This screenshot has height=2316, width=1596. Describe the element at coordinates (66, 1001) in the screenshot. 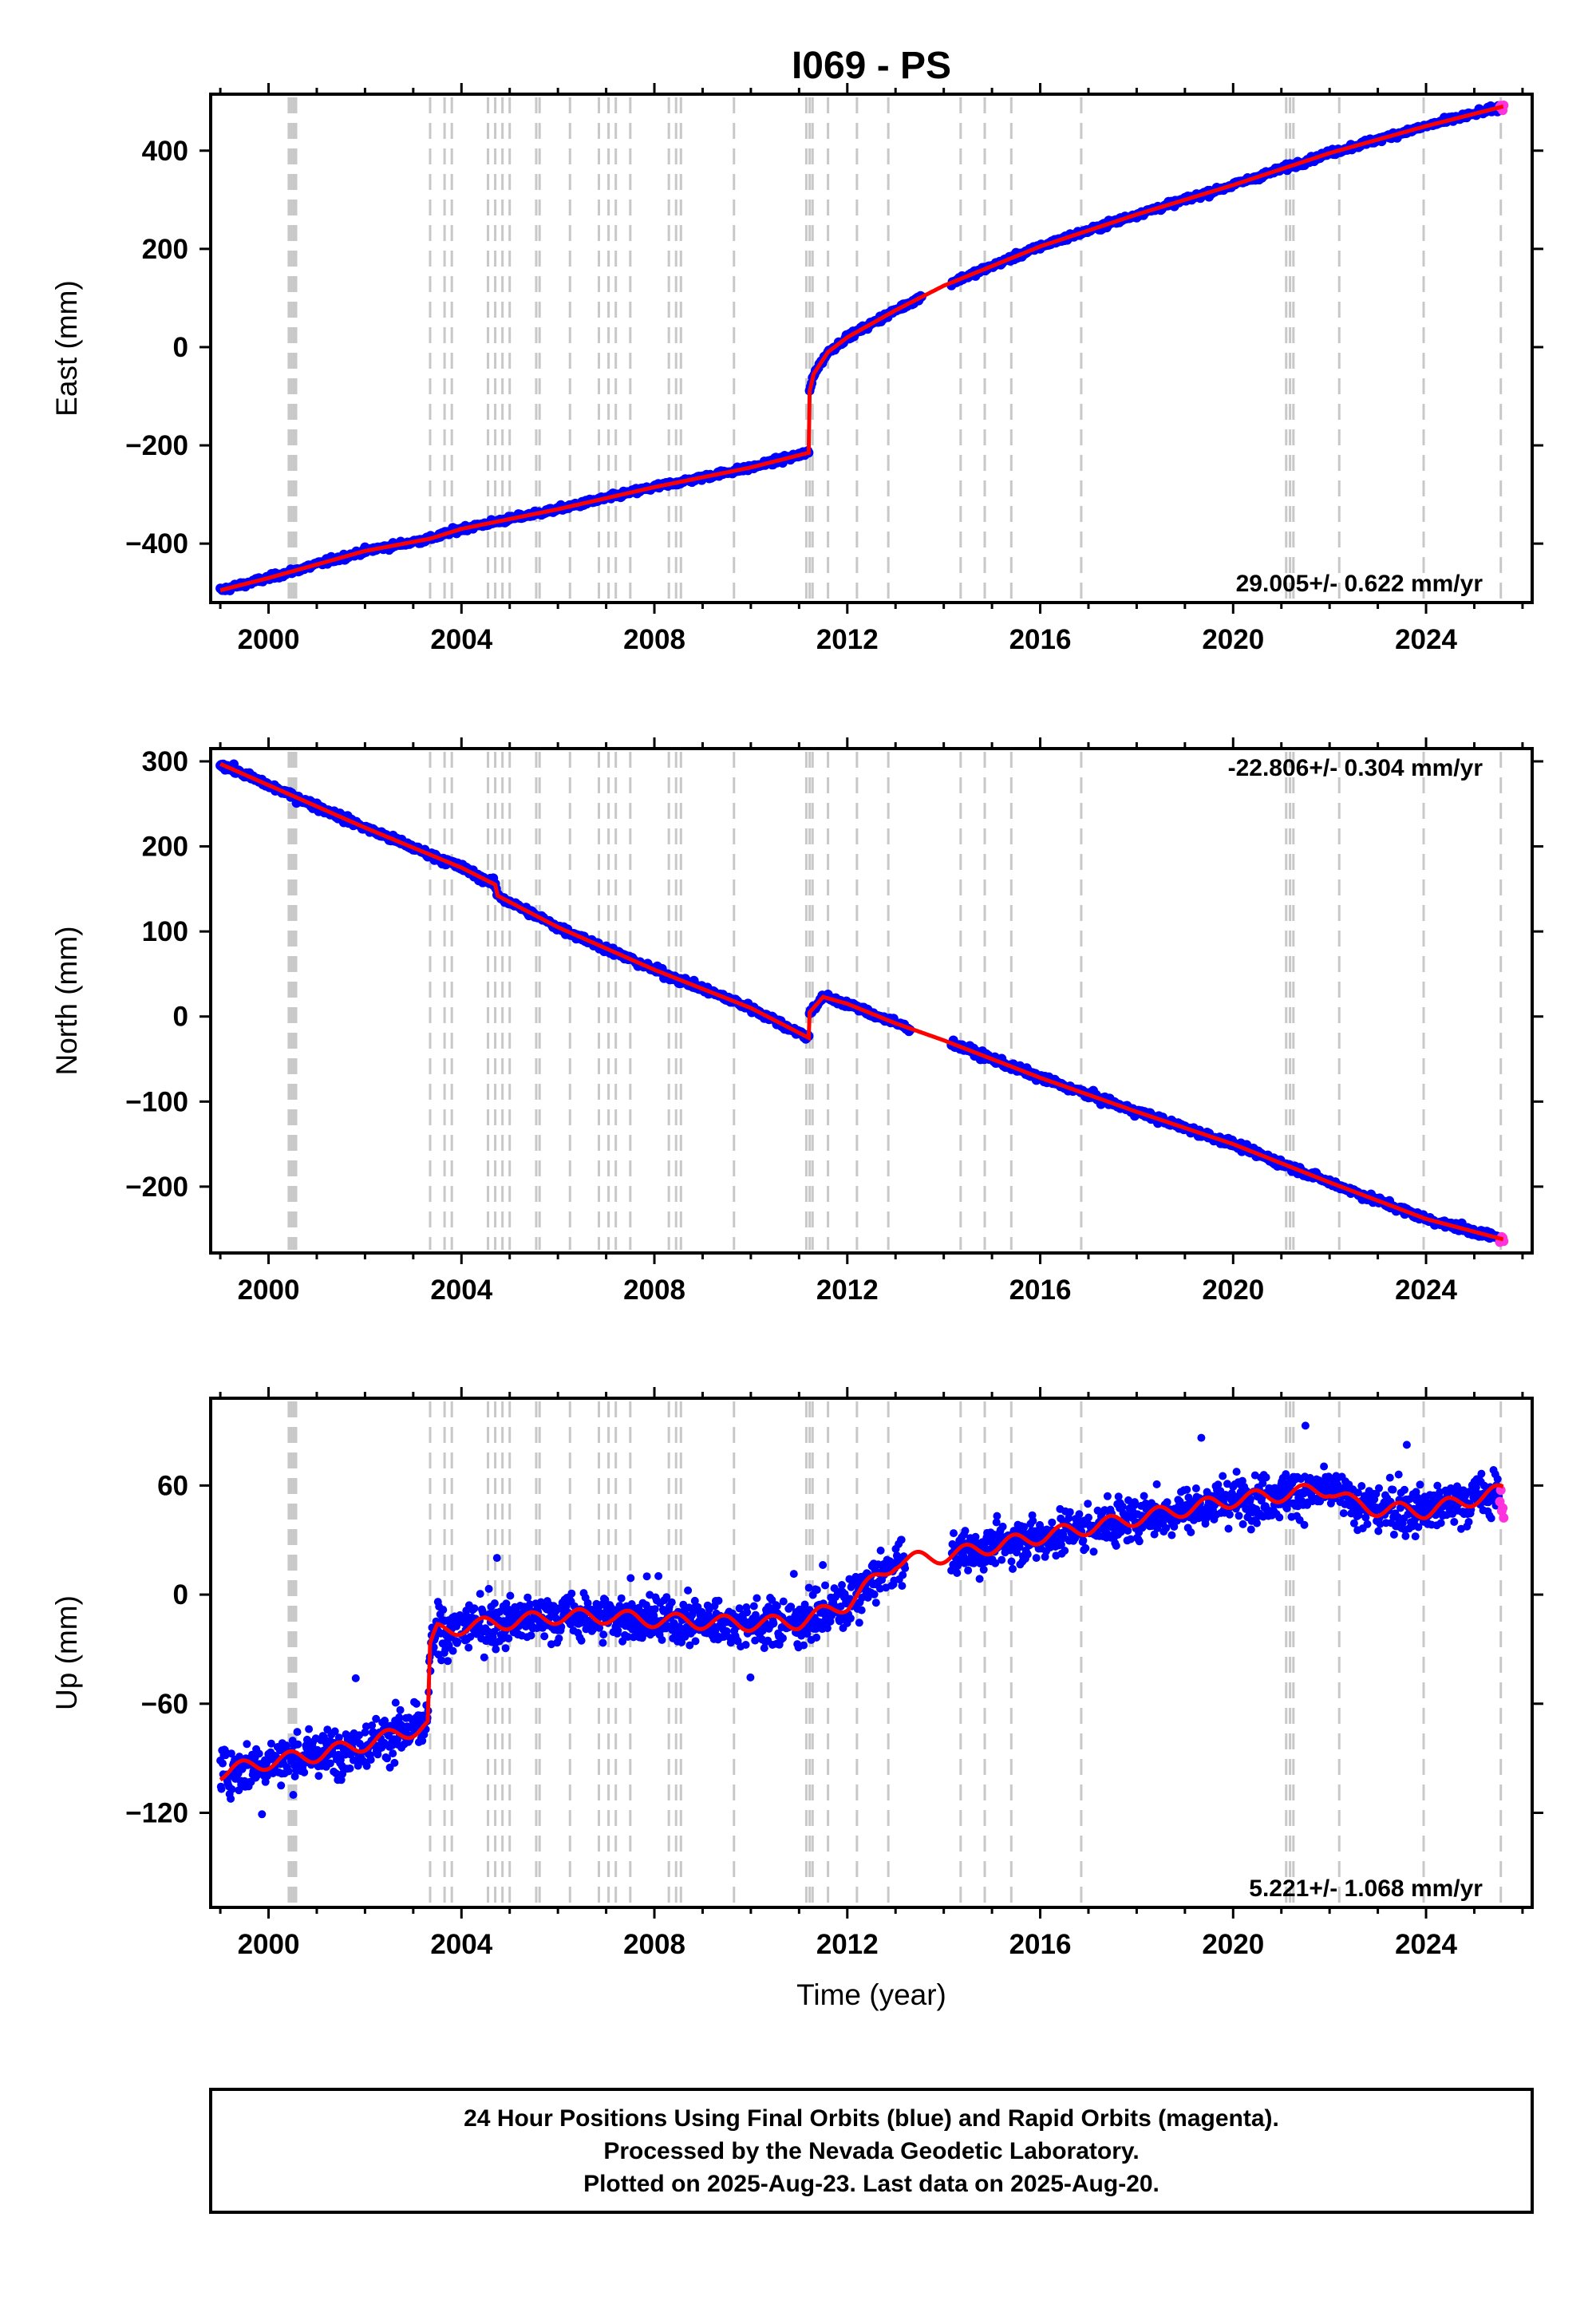

I see `y-axis-label: North (mm)` at that location.